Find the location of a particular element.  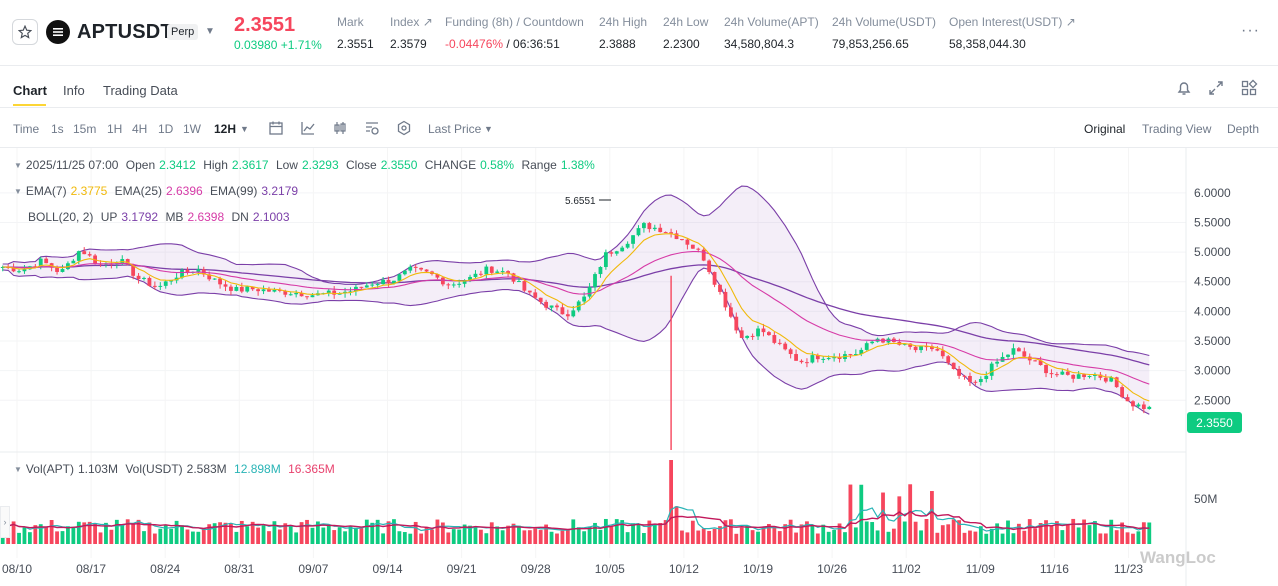

view-trading-view: Trading View is located at coordinates (1177, 129).